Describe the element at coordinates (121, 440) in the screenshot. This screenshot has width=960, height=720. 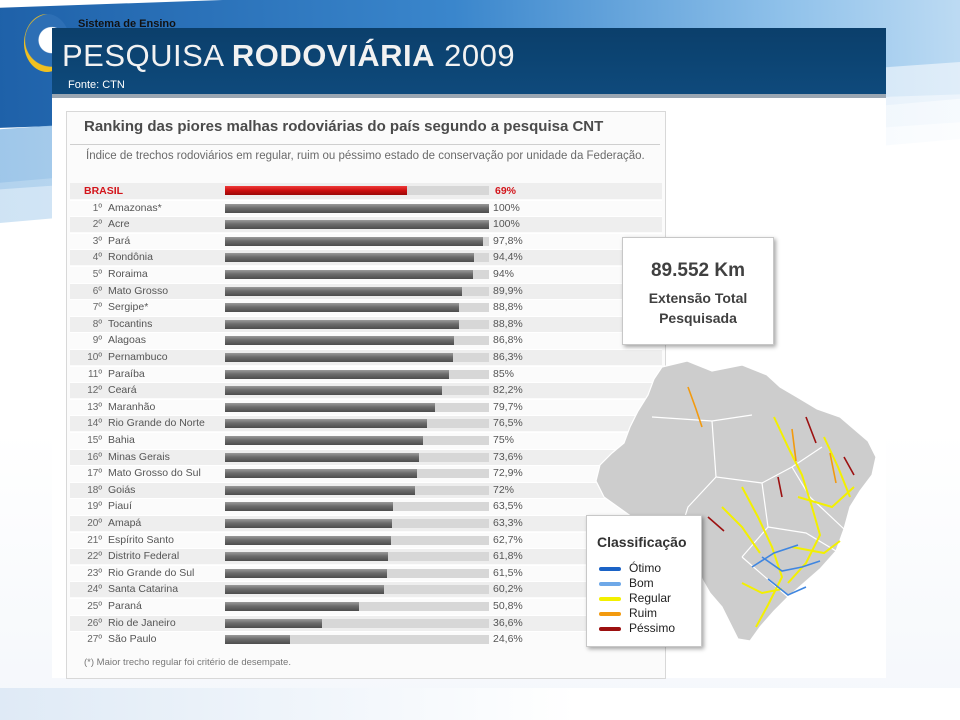
I see `state-label: Bahia` at that location.